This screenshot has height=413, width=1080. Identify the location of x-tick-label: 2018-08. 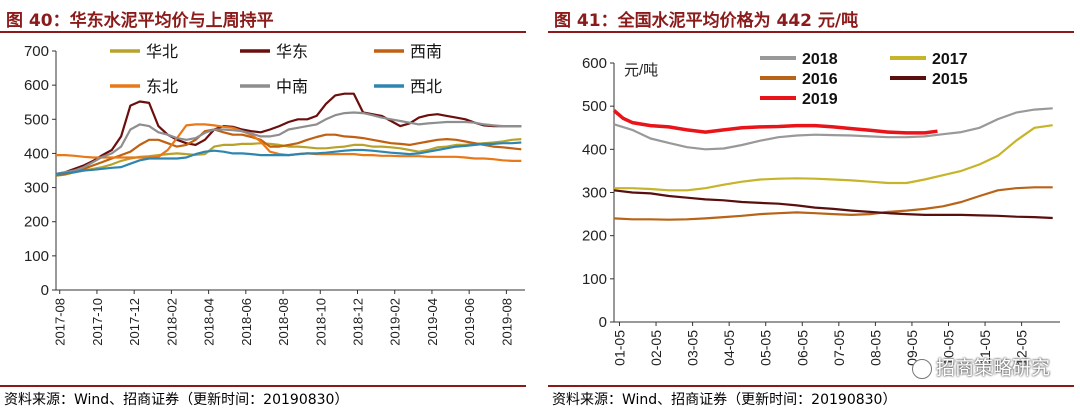
(283, 322).